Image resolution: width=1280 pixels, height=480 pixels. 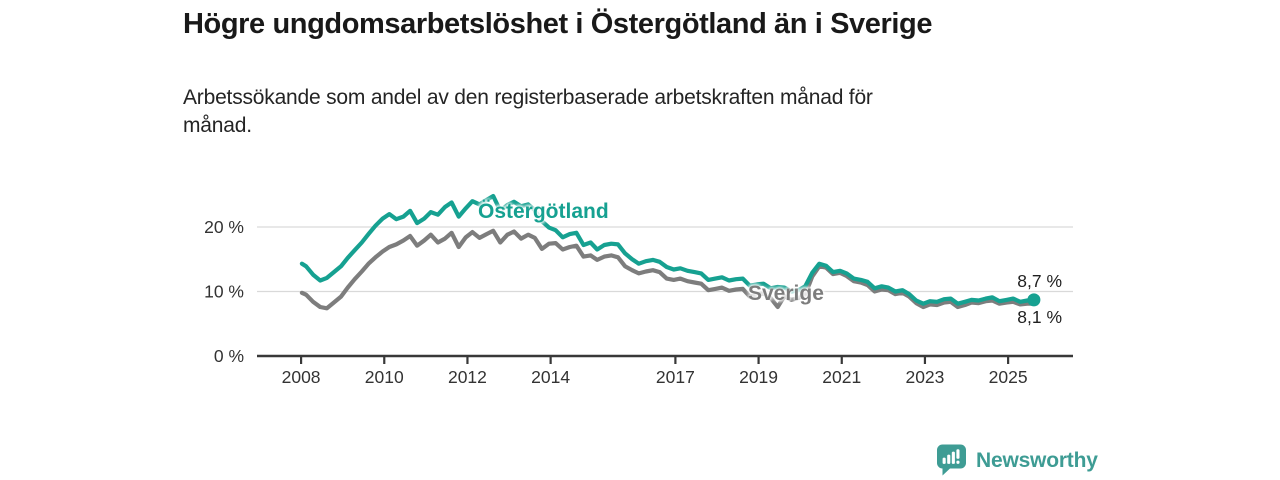 What do you see at coordinates (951, 460) in the screenshot?
I see `bar-chart-speech-bubble-icon` at bounding box center [951, 460].